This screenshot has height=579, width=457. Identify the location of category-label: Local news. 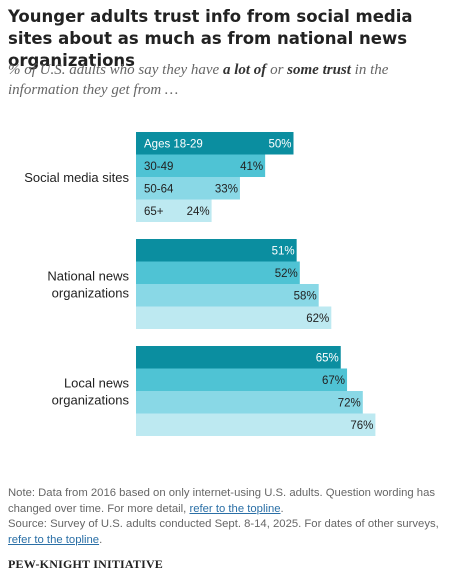
(97, 383).